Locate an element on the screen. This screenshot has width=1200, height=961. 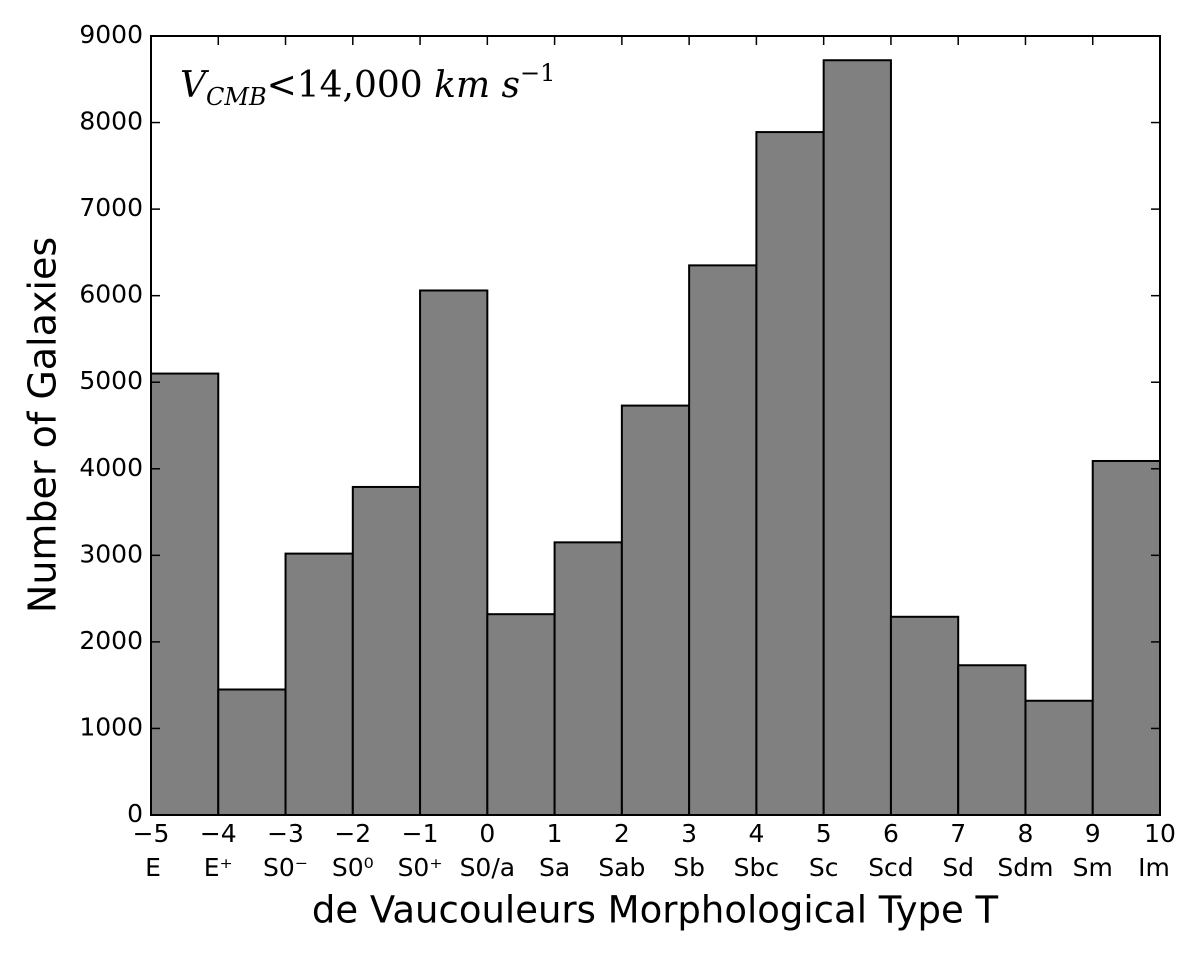
x-tick-label: 8 is located at coordinates (1026, 833).